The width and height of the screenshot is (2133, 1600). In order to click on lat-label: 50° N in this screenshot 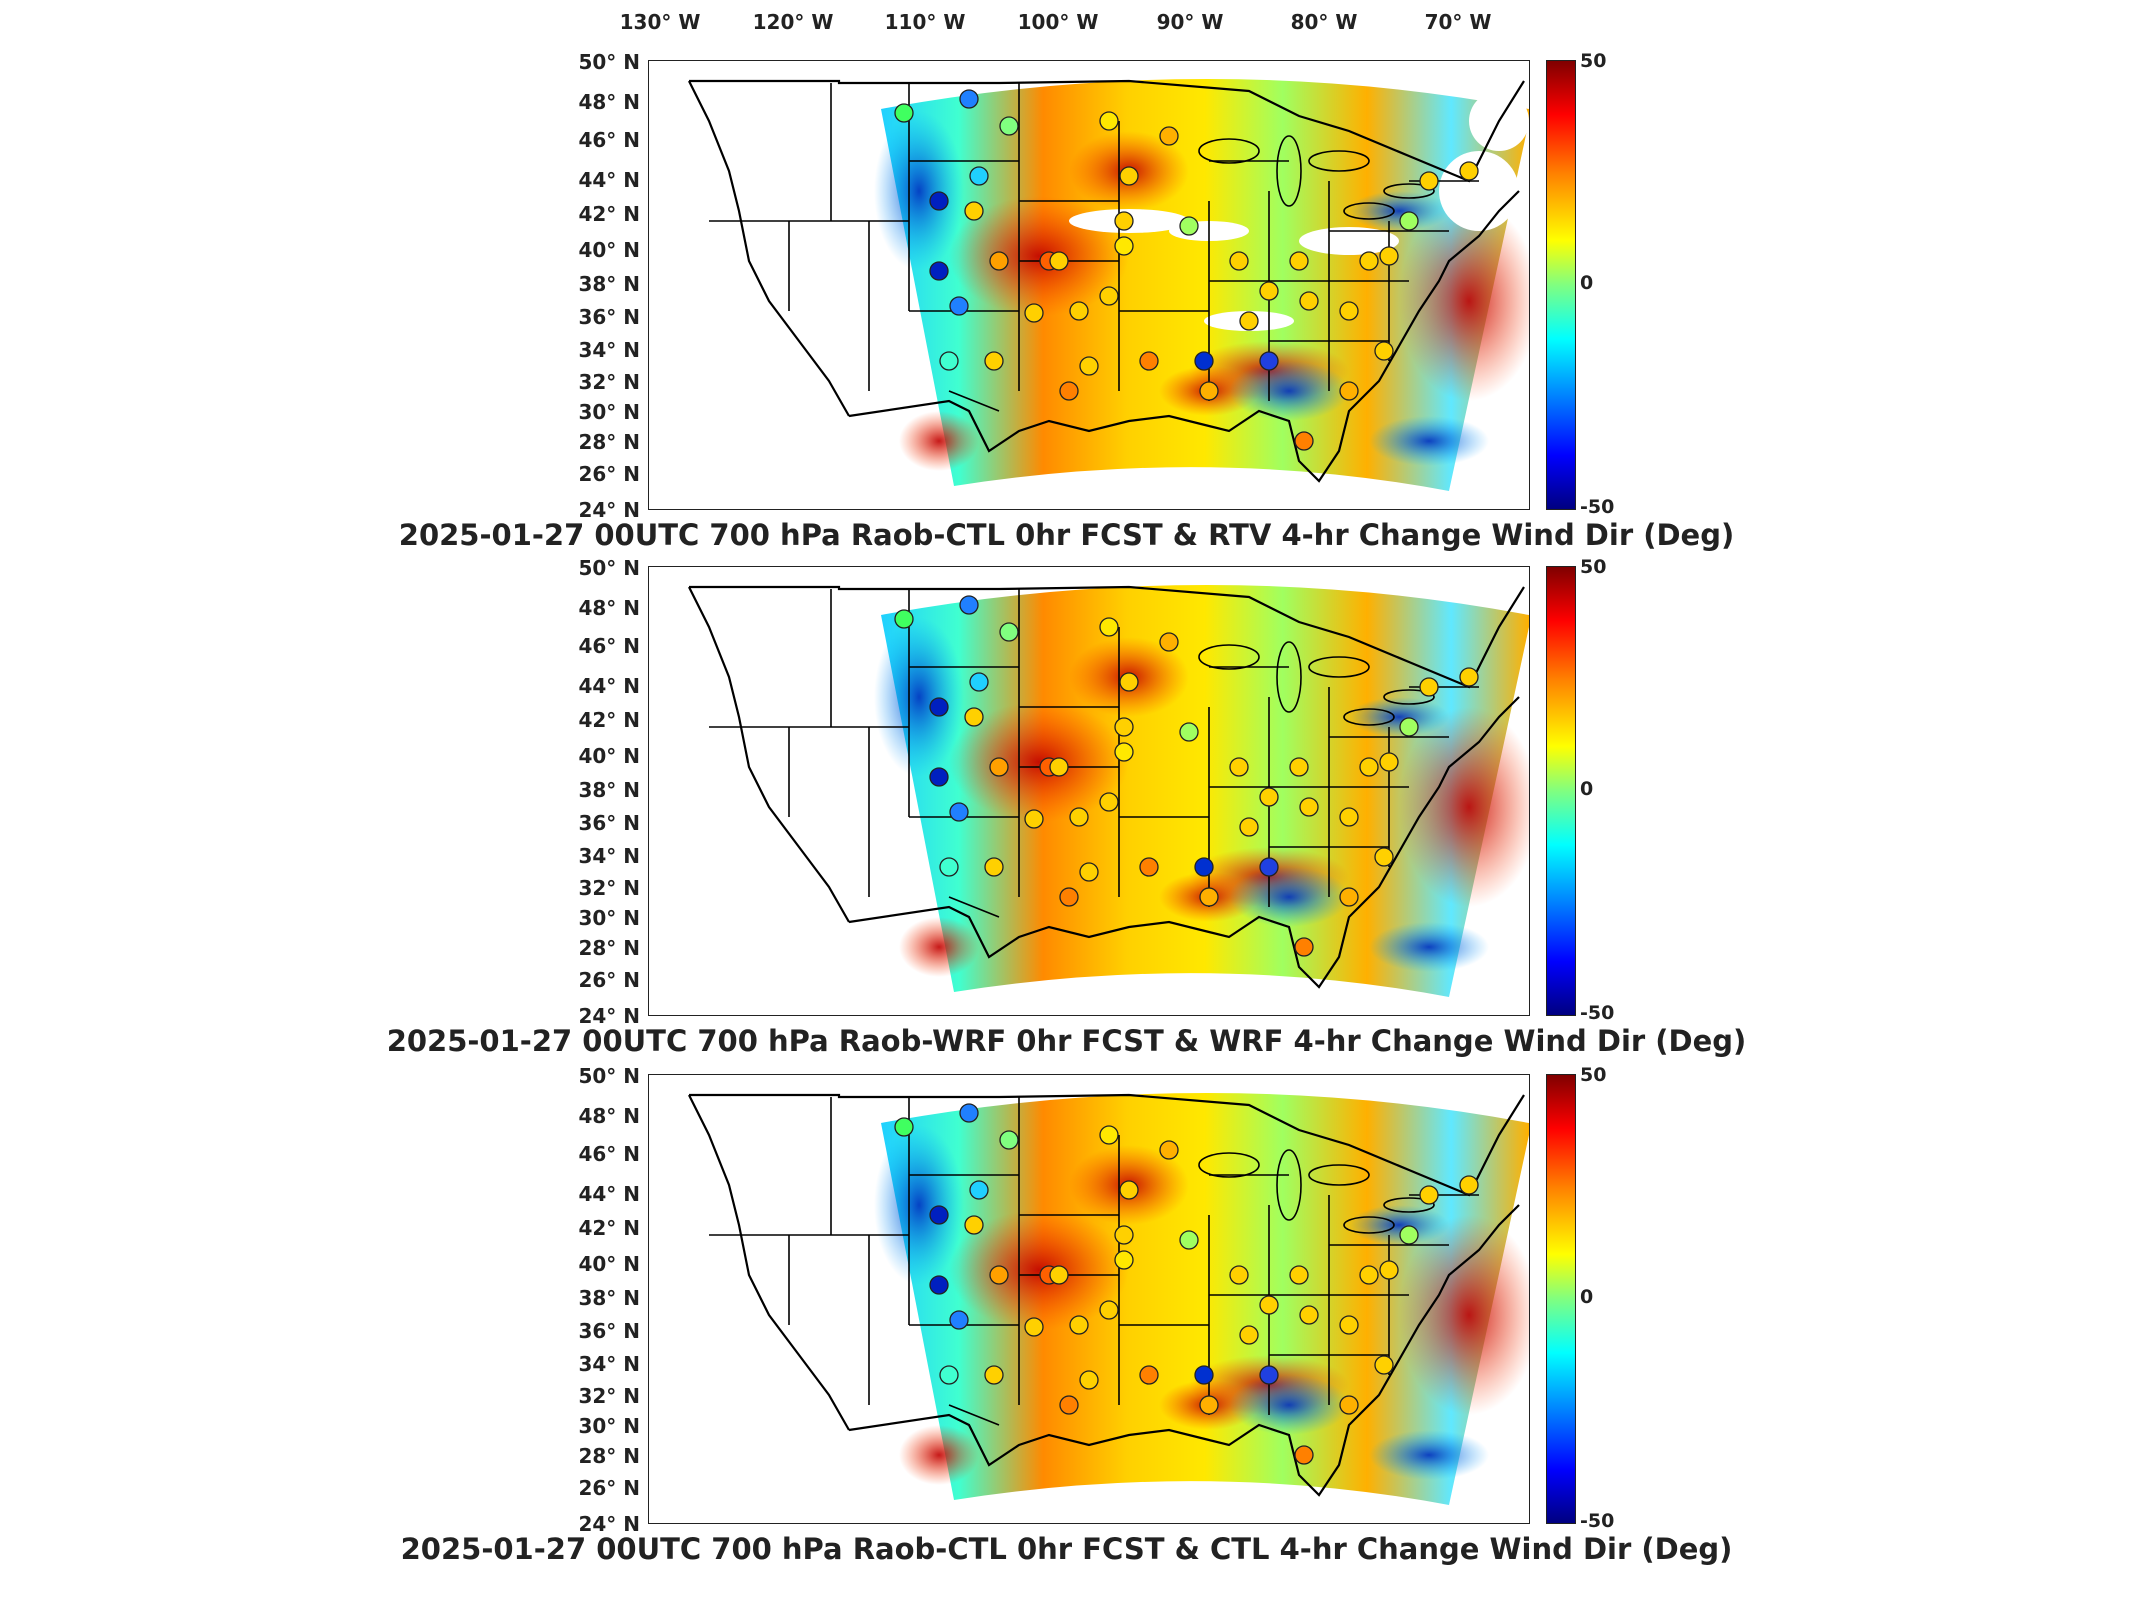, I will do `click(609, 62)`.